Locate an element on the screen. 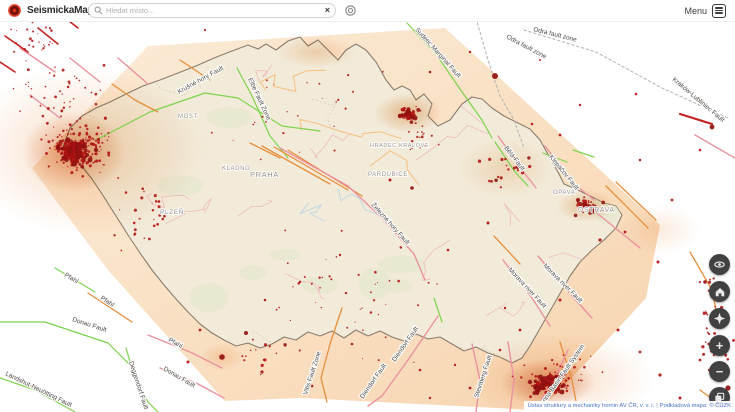 The height and width of the screenshot is (412, 735). search-box: × is located at coordinates (212, 10).